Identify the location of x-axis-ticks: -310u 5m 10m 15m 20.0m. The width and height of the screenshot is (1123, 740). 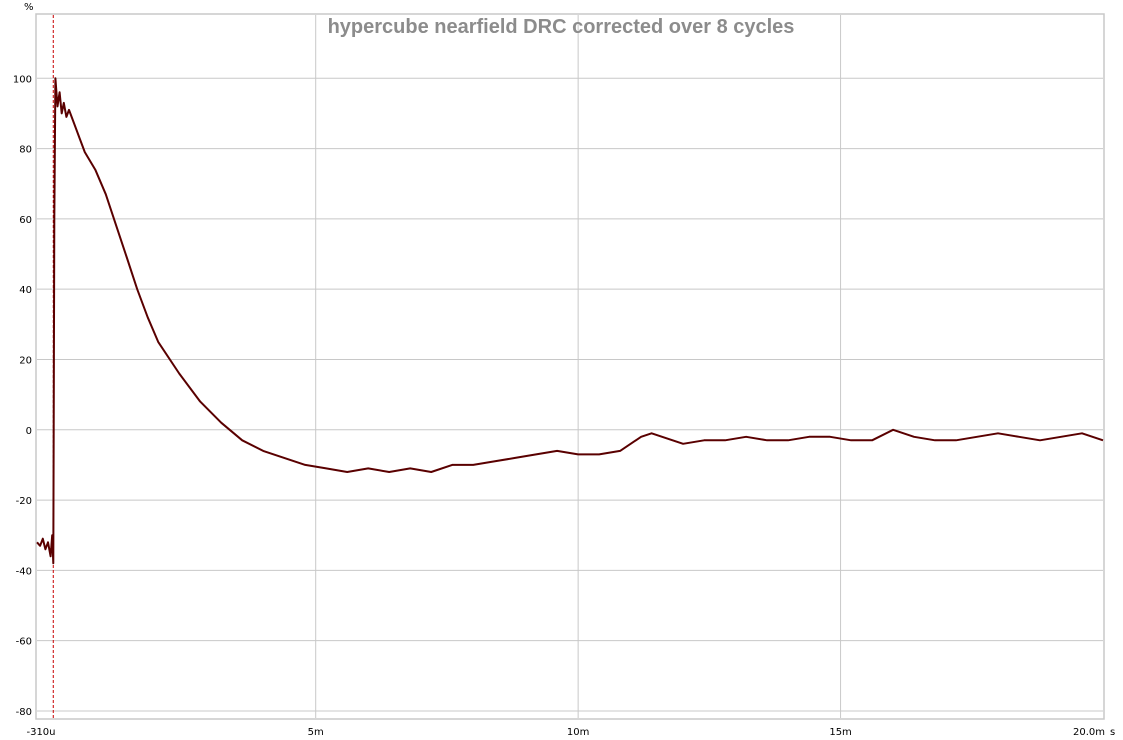
(565, 732).